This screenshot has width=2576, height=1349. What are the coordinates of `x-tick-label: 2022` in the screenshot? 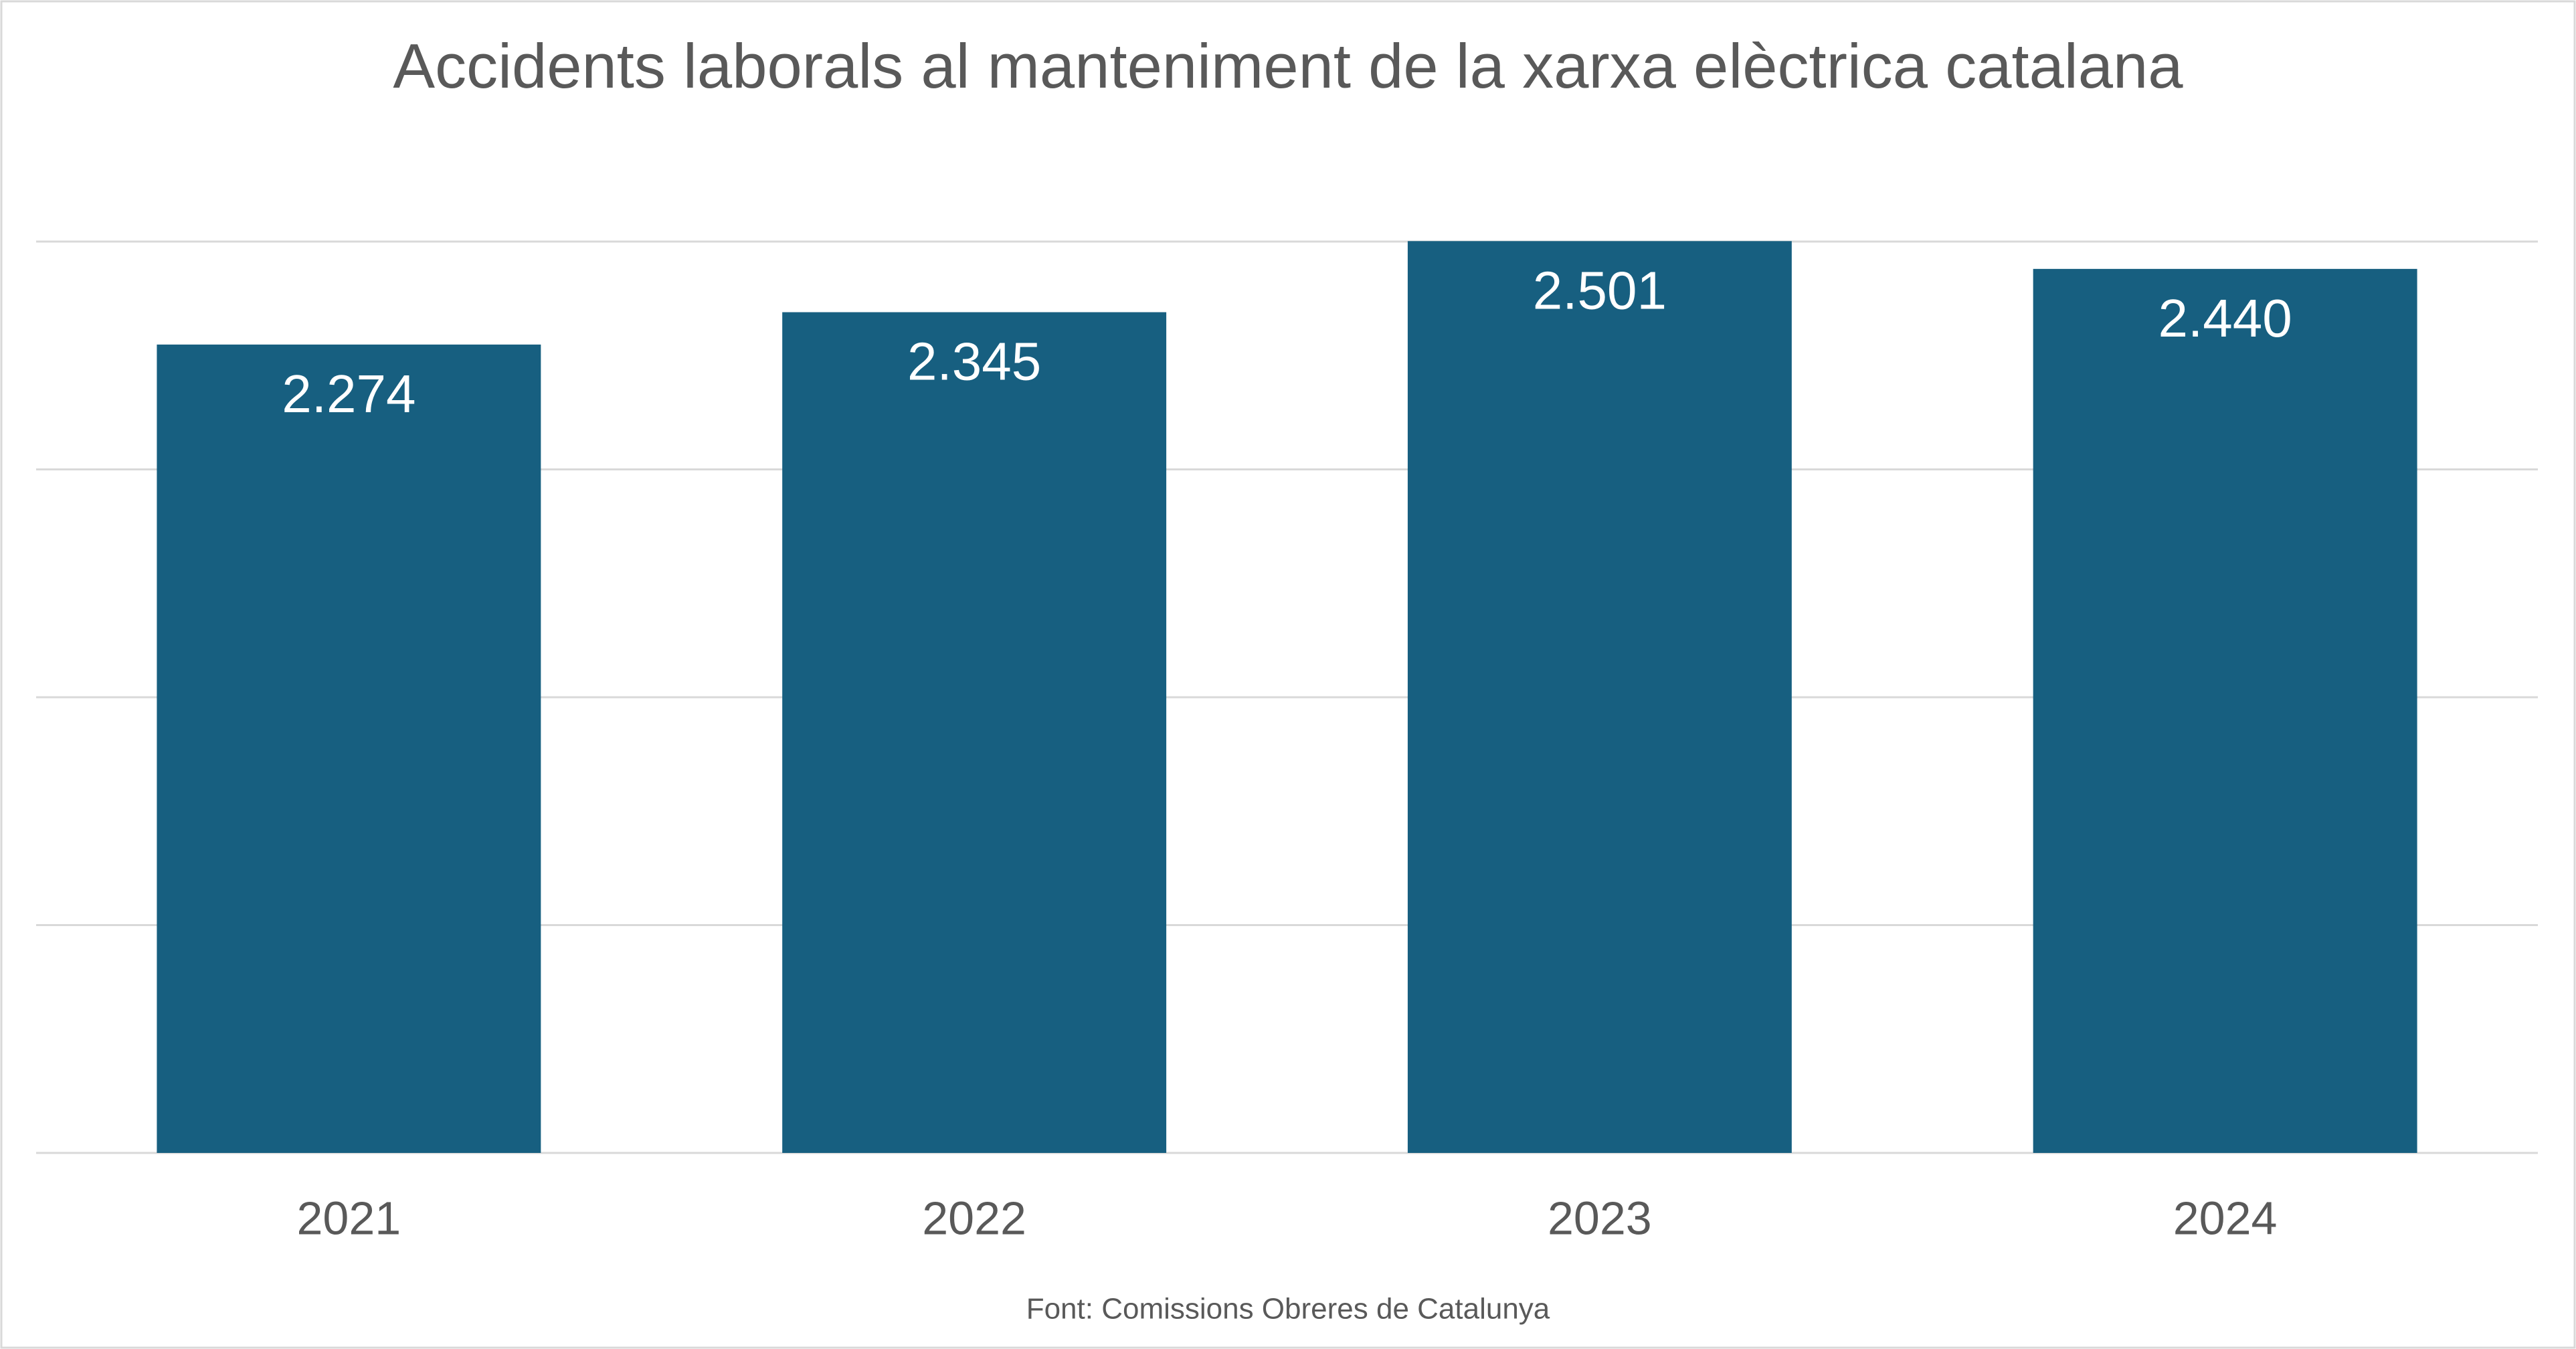 It's located at (974, 1218).